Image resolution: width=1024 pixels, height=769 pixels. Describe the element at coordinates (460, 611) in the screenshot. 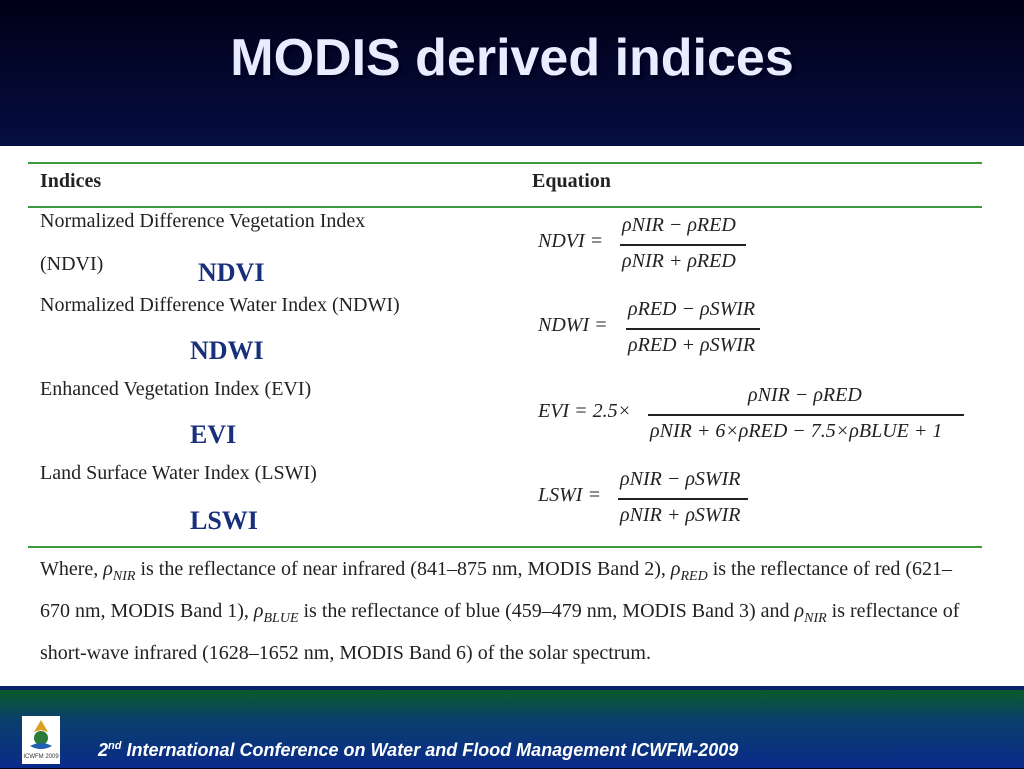

I see `note-blue-text: is the reflectance of blue (459–479 nm,` at that location.